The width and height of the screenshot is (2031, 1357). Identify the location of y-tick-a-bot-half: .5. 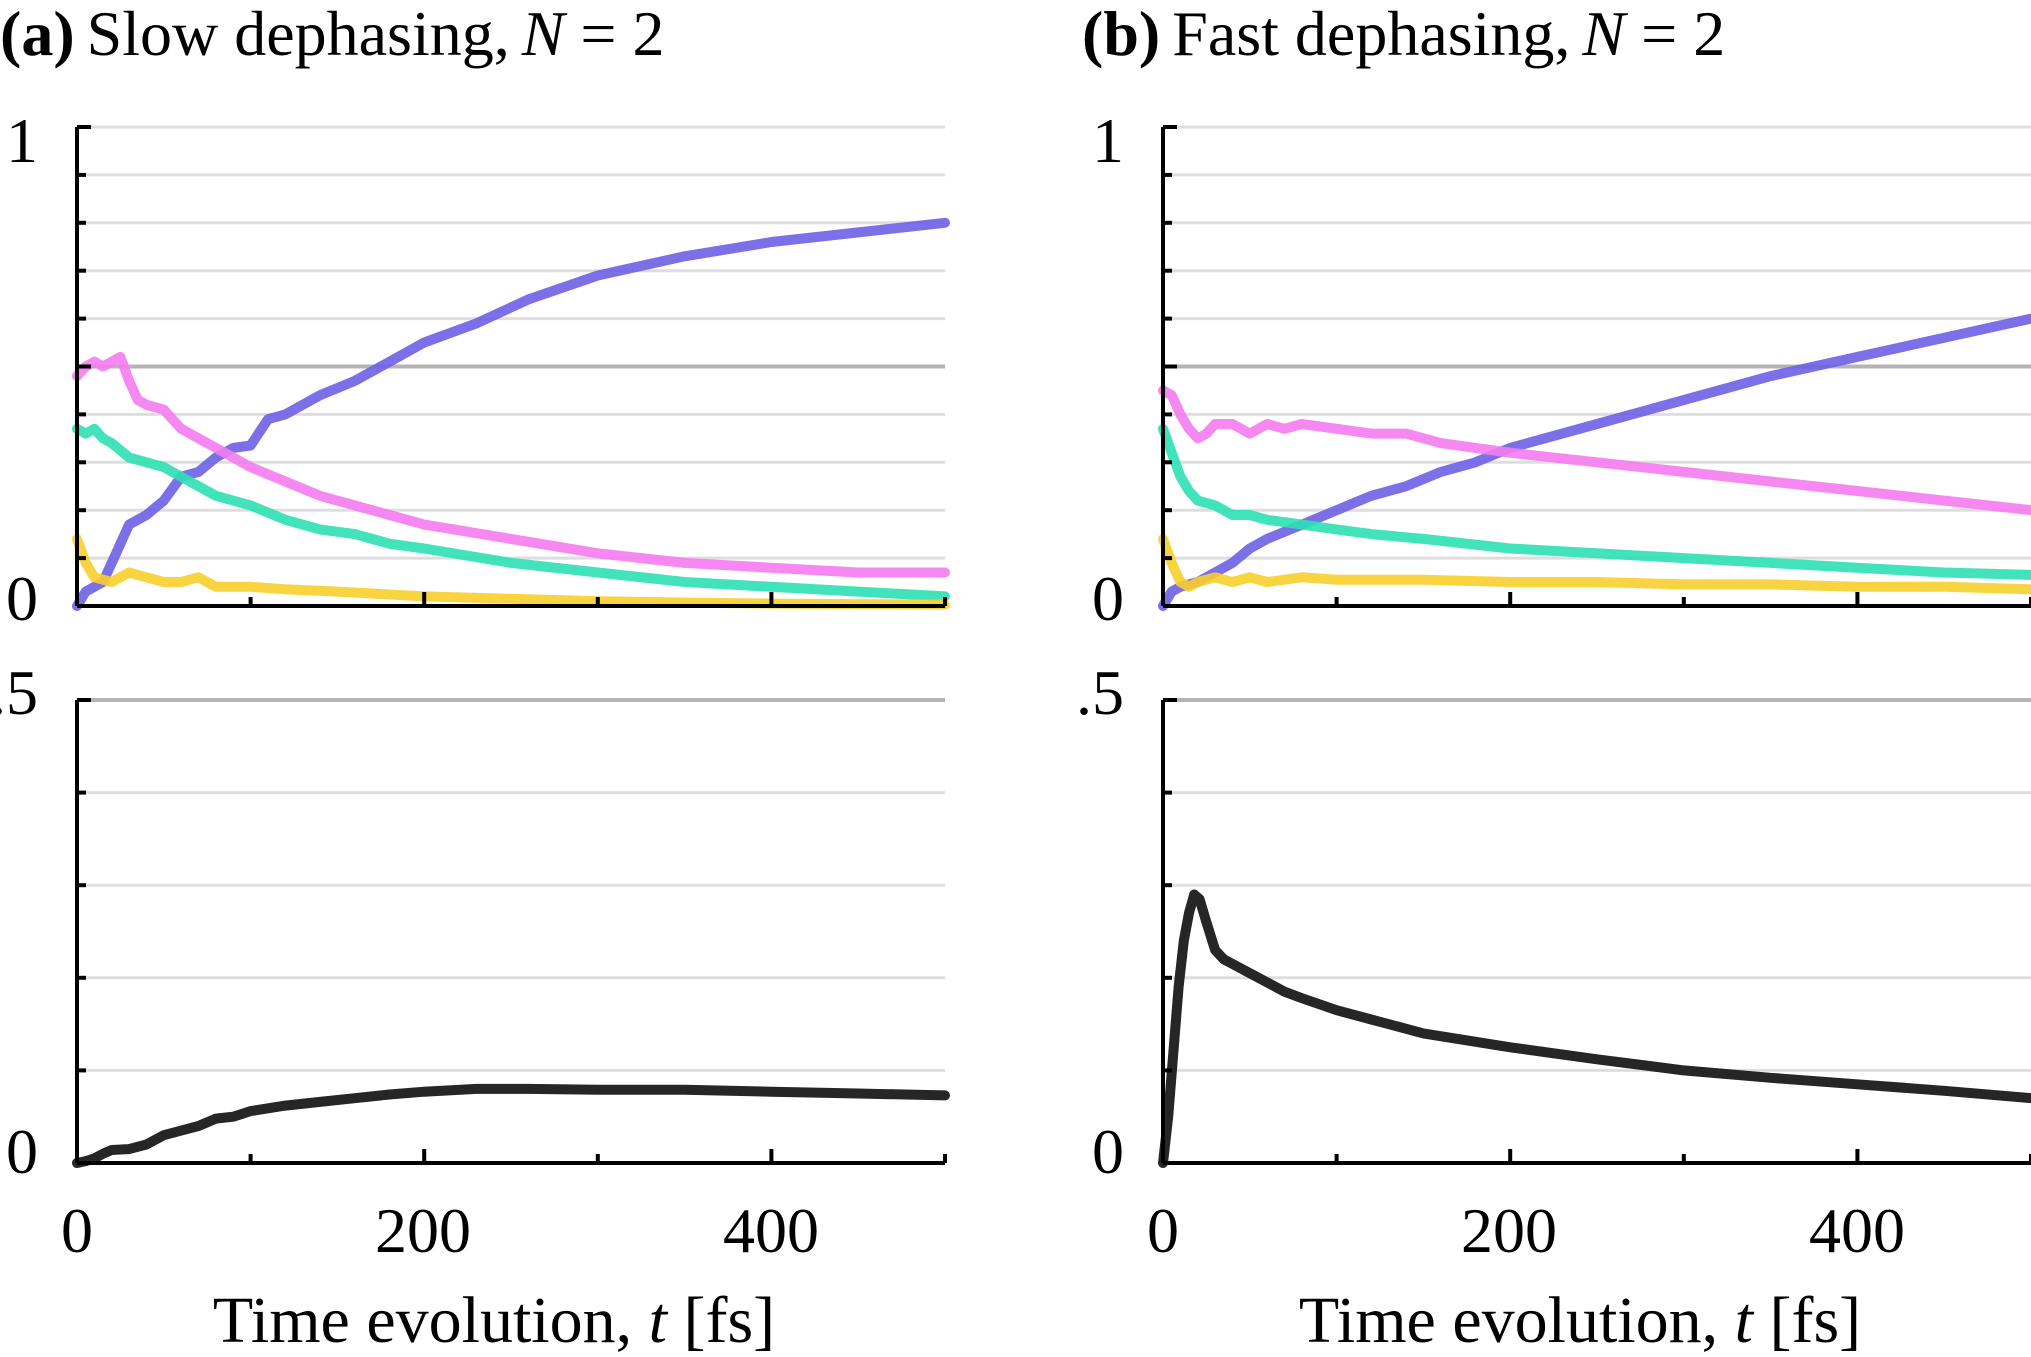
(19, 692).